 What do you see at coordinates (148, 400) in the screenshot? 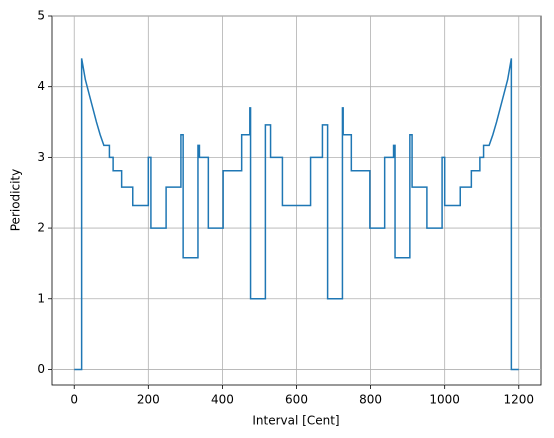
I see `x-tick-label: 200` at bounding box center [148, 400].